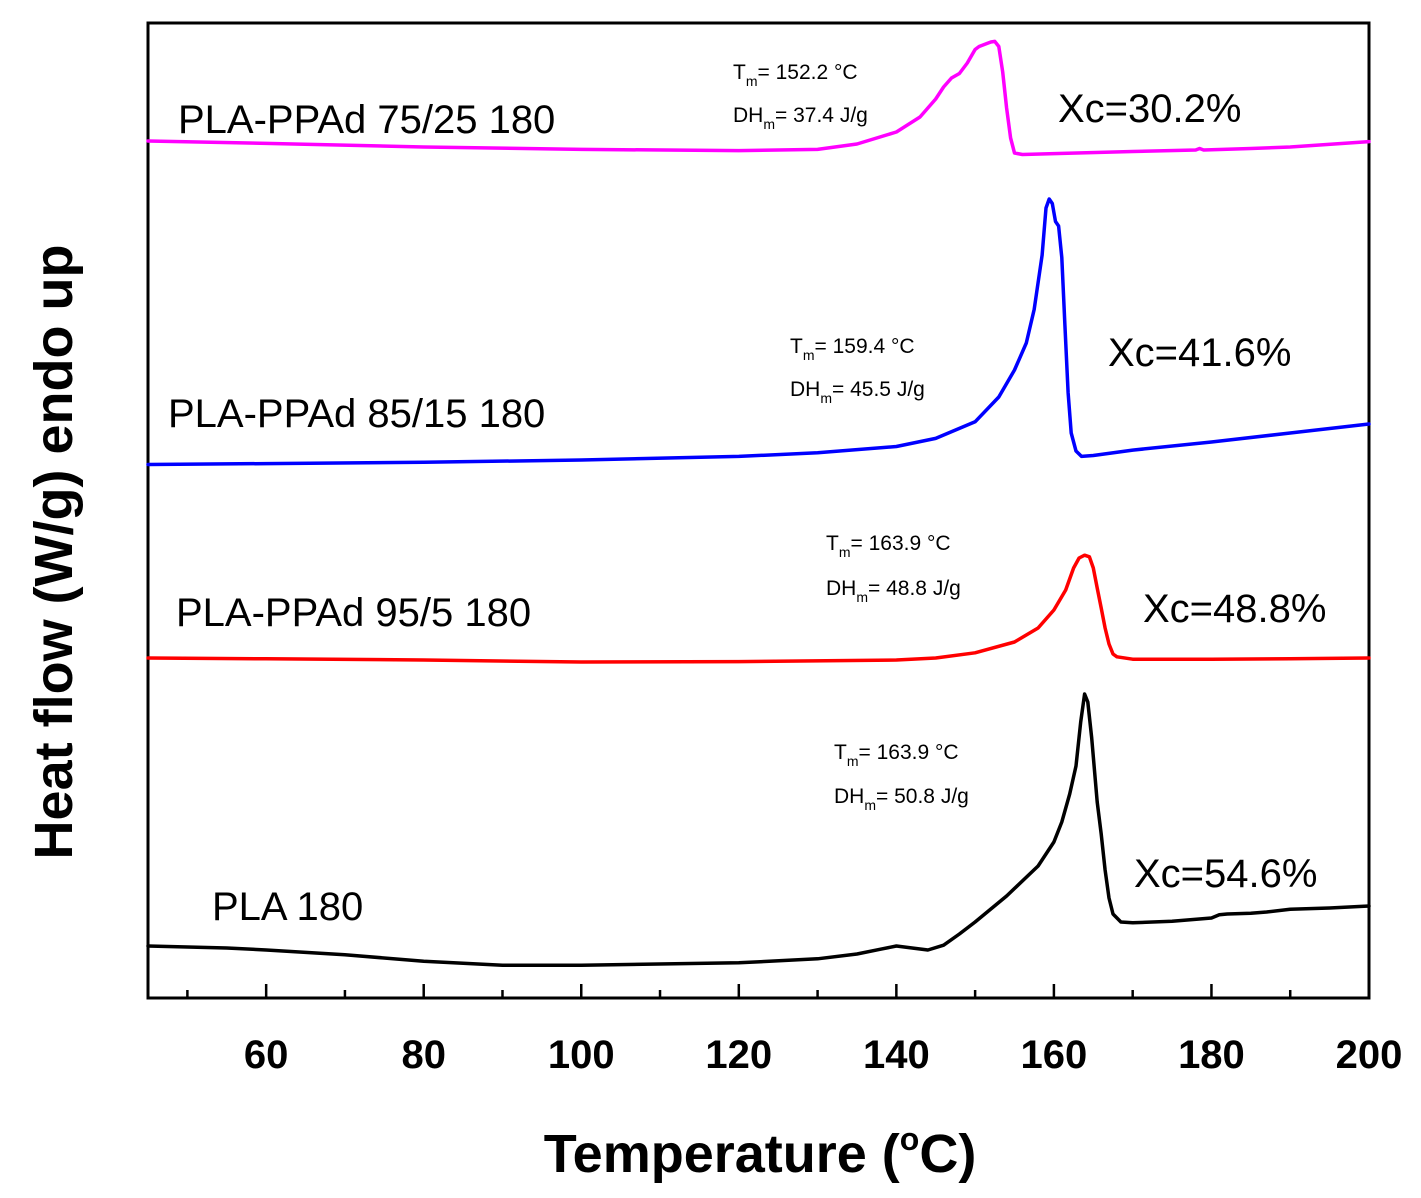 The image size is (1421, 1198). Describe the element at coordinates (893, 591) in the screenshot. I see `melting-enthalpy-annotation: DHm= 48.8 J/g` at that location.